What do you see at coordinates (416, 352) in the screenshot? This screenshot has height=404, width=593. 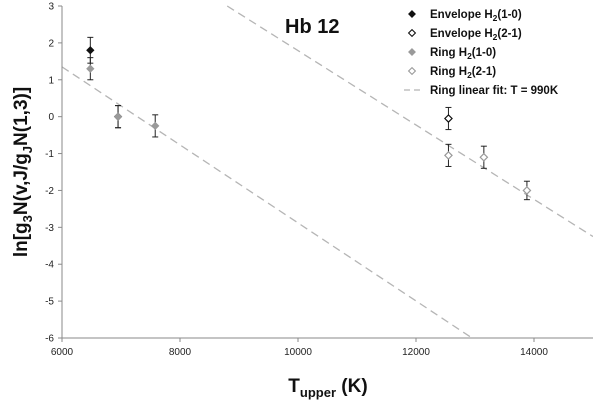 I see `x-tick-label: 12000` at bounding box center [416, 352].